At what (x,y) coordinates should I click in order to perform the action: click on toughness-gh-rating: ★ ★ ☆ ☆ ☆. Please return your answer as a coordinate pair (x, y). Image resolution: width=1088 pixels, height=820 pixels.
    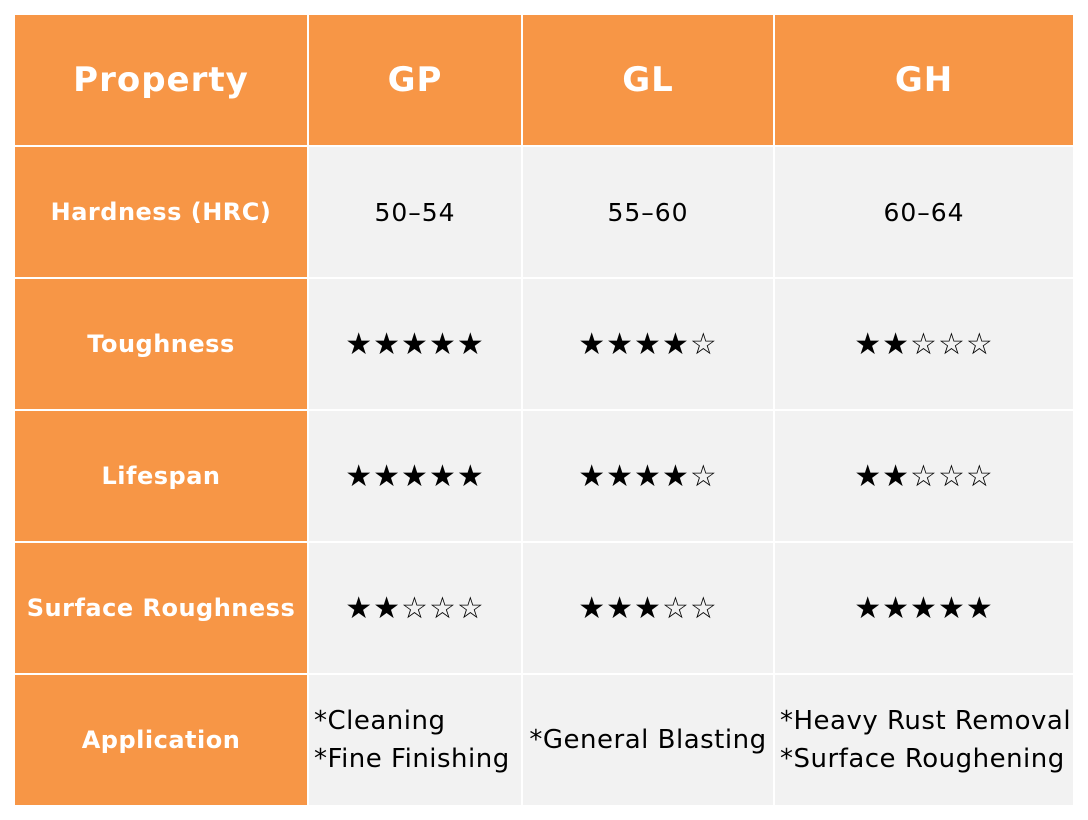
    Looking at the image, I should click on (924, 344).